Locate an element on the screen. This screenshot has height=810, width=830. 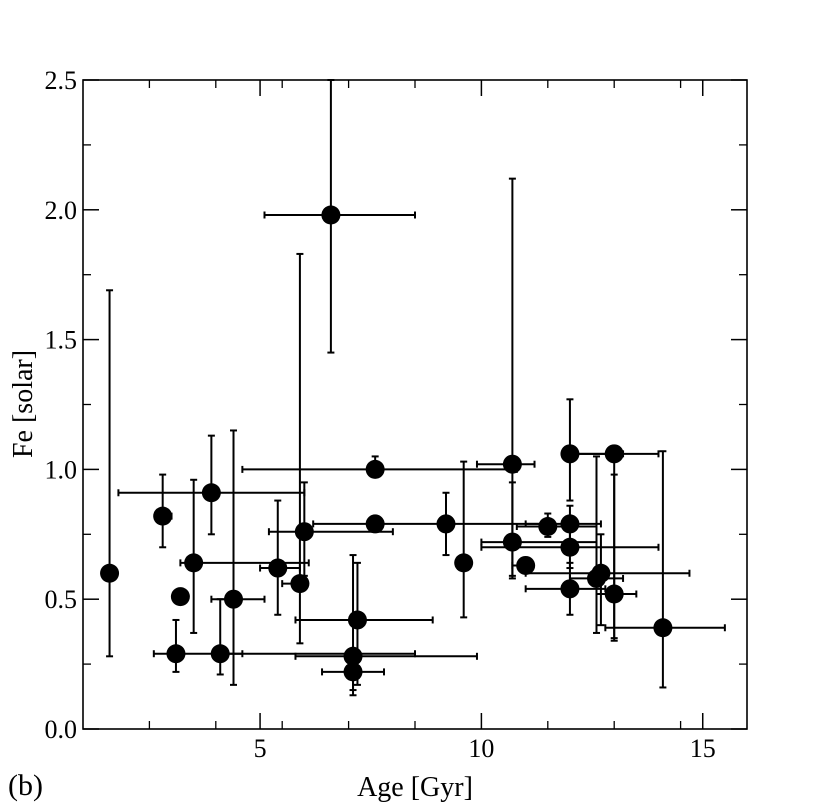
x-tick-label: 10 is located at coordinates (481, 748).